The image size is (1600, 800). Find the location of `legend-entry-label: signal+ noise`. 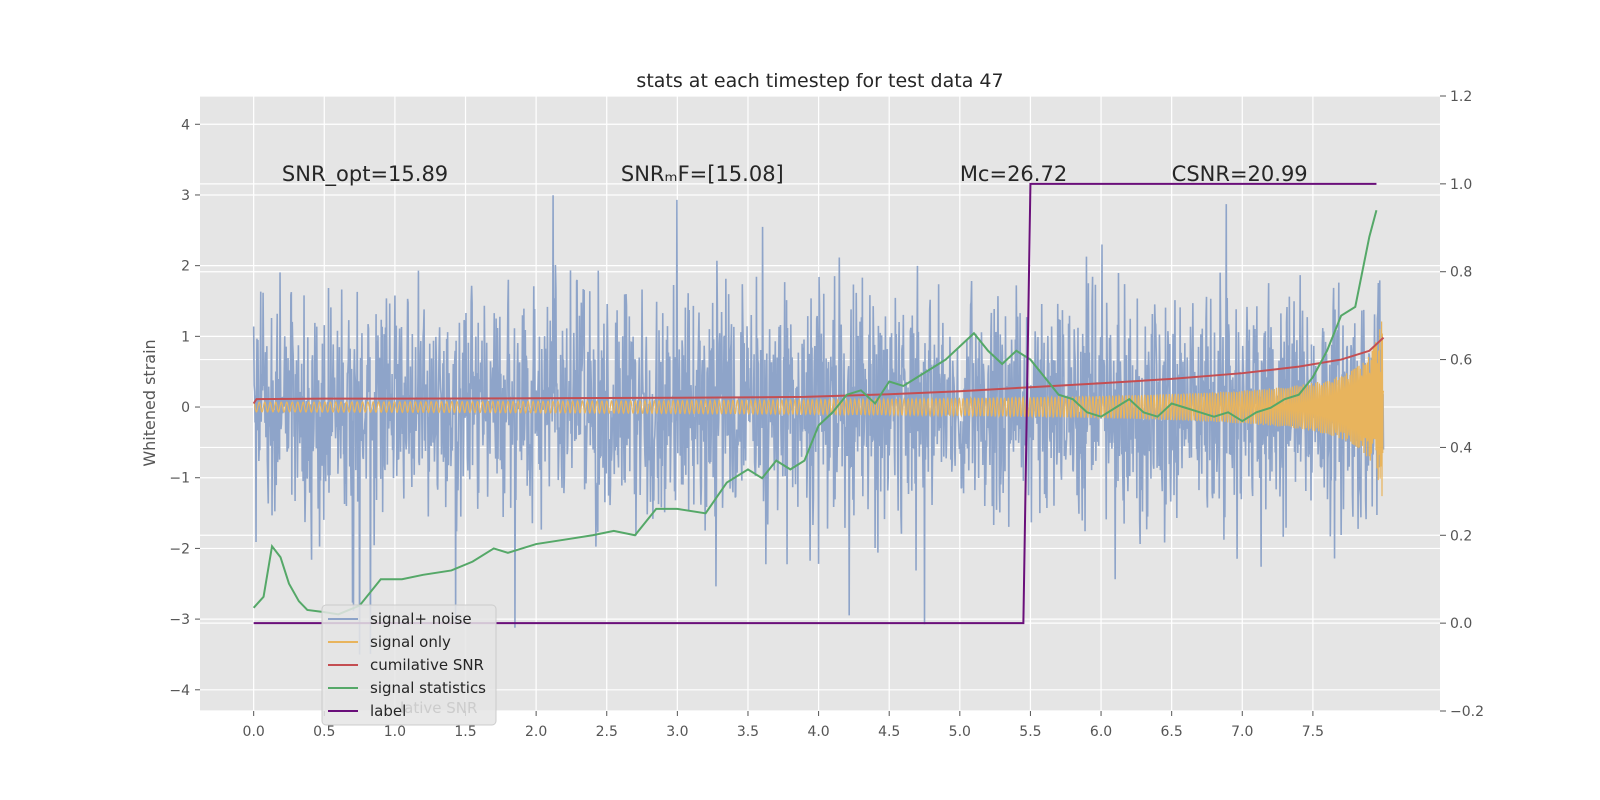

legend-entry-label: signal+ noise is located at coordinates (421, 619).